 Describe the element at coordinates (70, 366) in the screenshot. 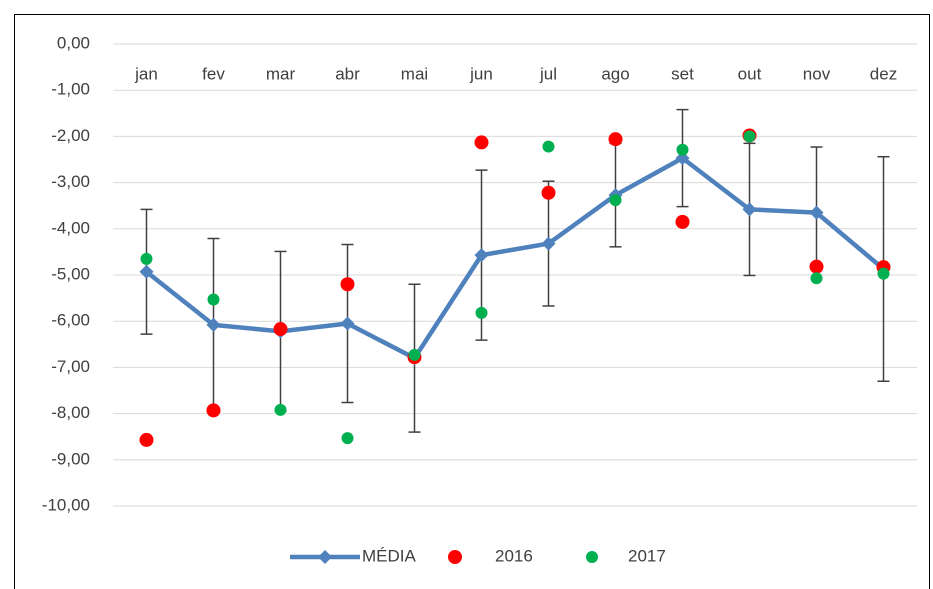

I see `y-tick-label: -7,00` at that location.